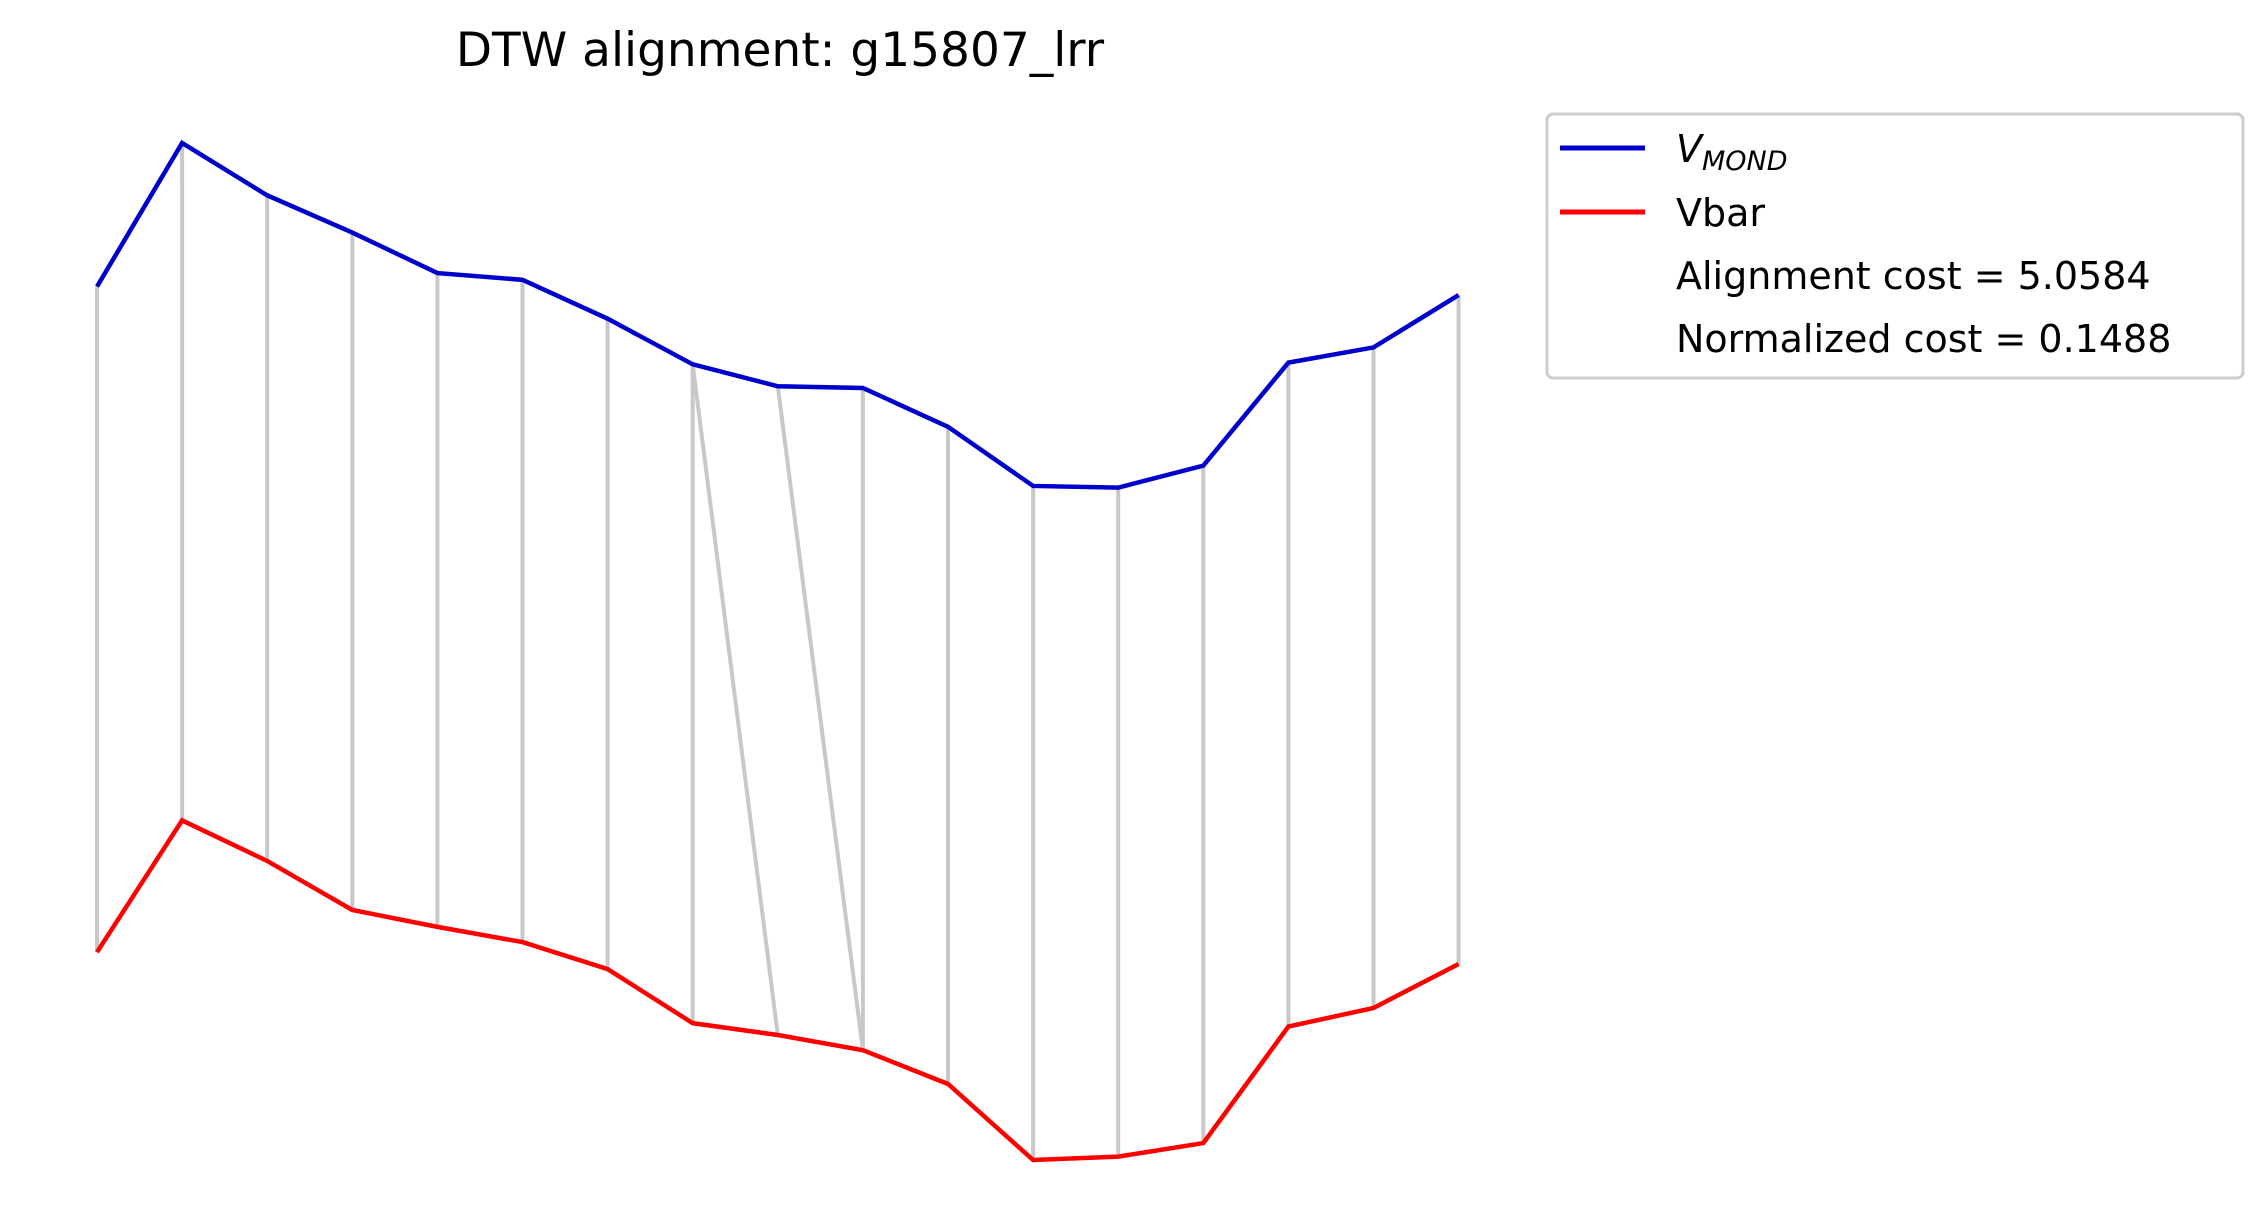 This screenshot has height=1231, width=2261. Describe the element at coordinates (1690, 149) in the screenshot. I see `legend-label-v-mond-main: V` at that location.